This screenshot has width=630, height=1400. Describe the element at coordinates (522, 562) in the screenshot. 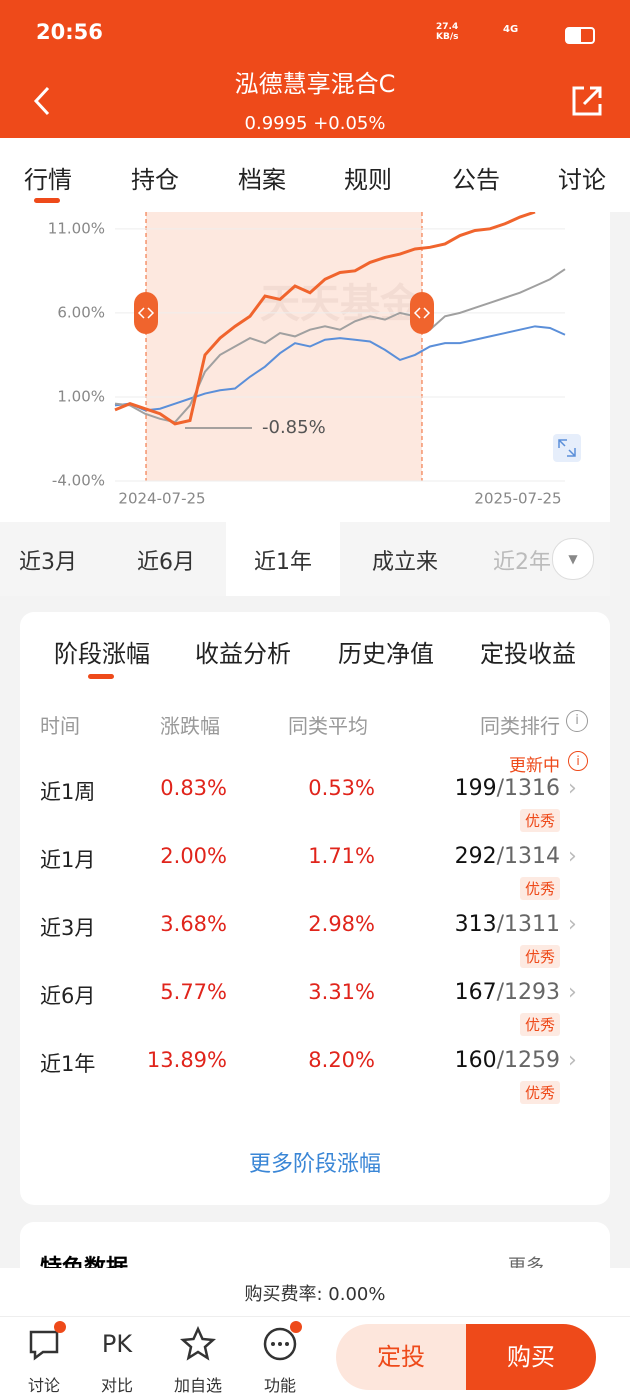

I see `period: 近2年` at that location.